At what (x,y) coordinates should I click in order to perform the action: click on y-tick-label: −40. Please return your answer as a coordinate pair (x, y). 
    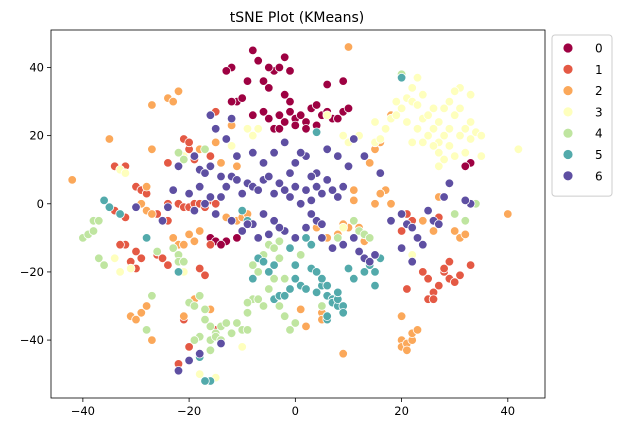
    Looking at the image, I should click on (32, 340).